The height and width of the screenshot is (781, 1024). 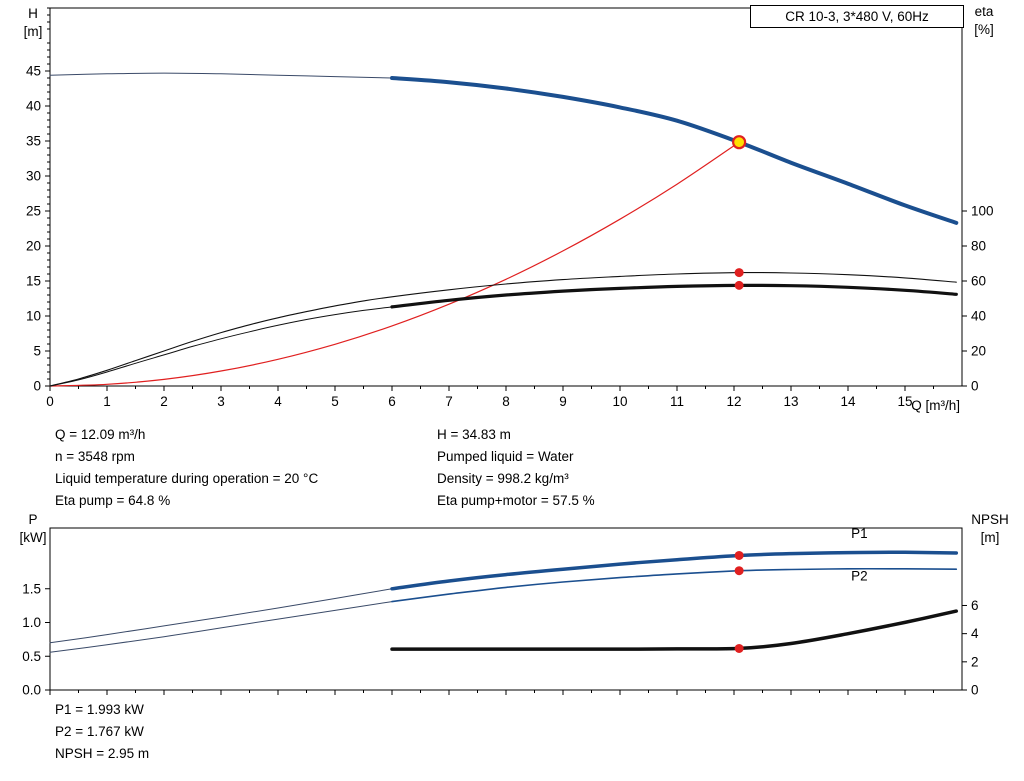 I want to click on anno-eta-pump-motor: Eta pump+motor = 57.5 %, so click(x=516, y=500).